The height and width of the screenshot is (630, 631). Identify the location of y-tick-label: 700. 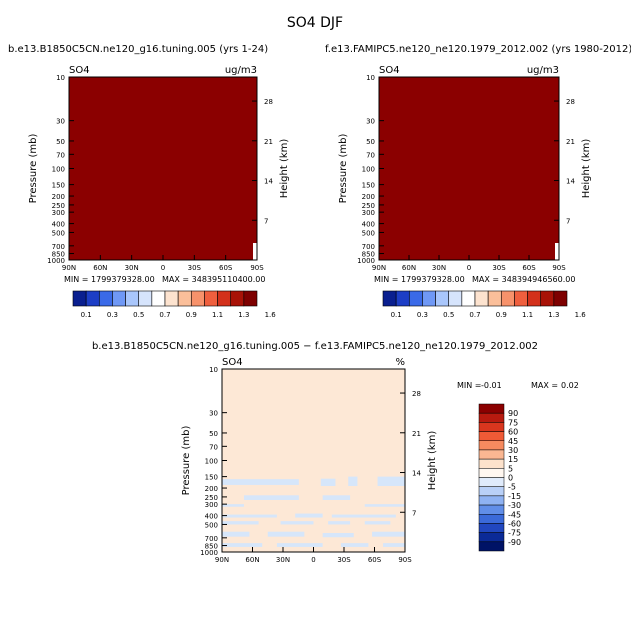
(211, 539).